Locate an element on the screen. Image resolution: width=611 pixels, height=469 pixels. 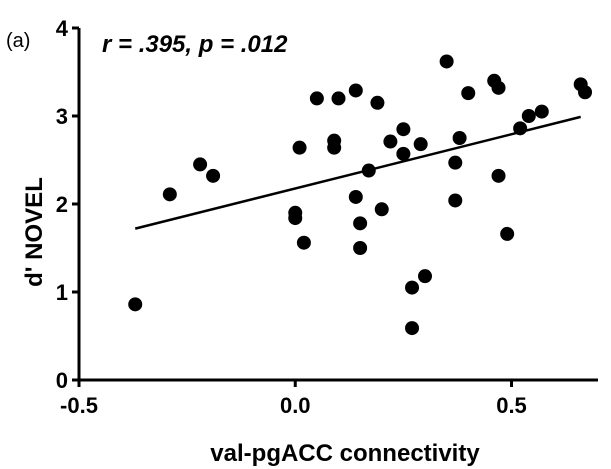
x-ticks: -0.5 0.0 0.5 is located at coordinates (293, 399).